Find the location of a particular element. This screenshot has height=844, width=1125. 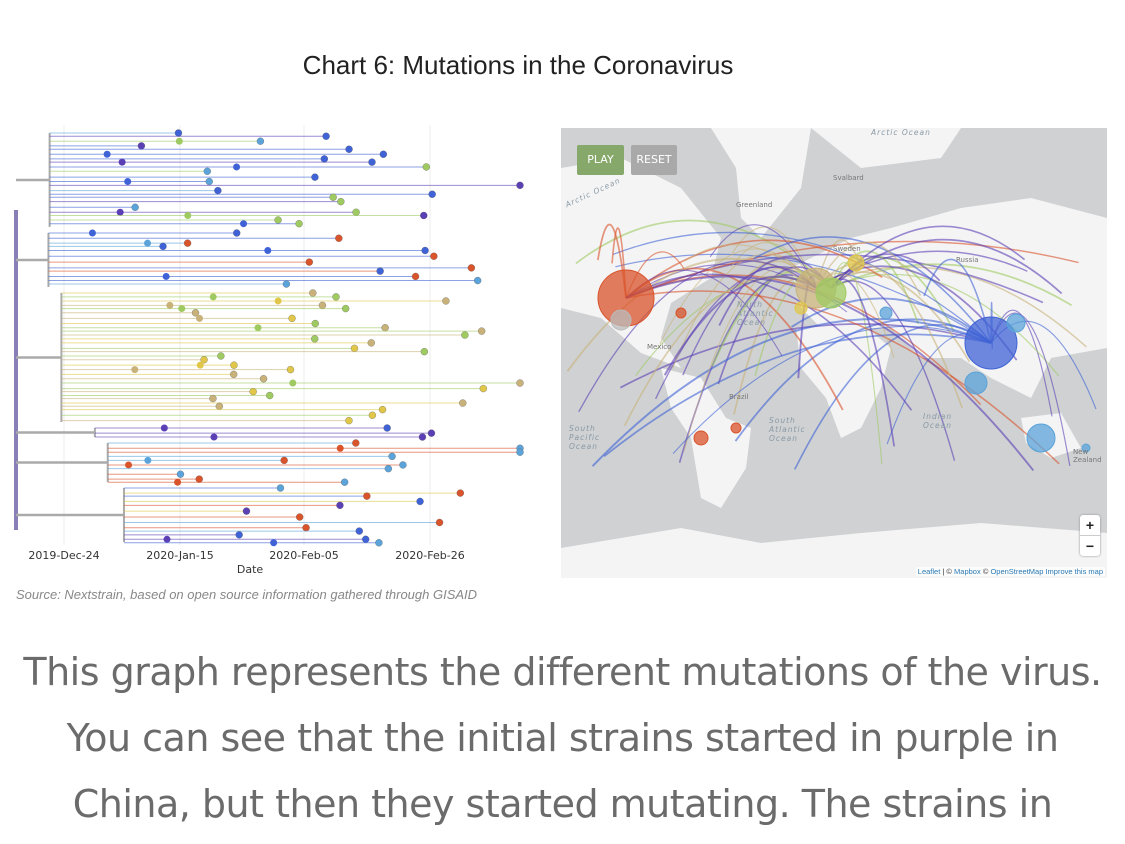

play-button: PLAY is located at coordinates (600, 160).